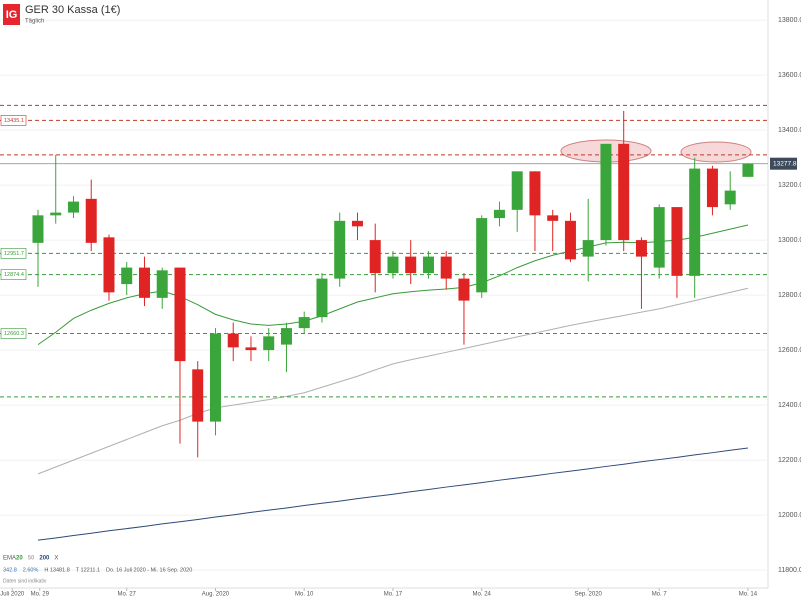 This screenshot has width=801, height=600. Describe the element at coordinates (789, 405) in the screenshot. I see `y-tick-label: 12400.0` at that location.